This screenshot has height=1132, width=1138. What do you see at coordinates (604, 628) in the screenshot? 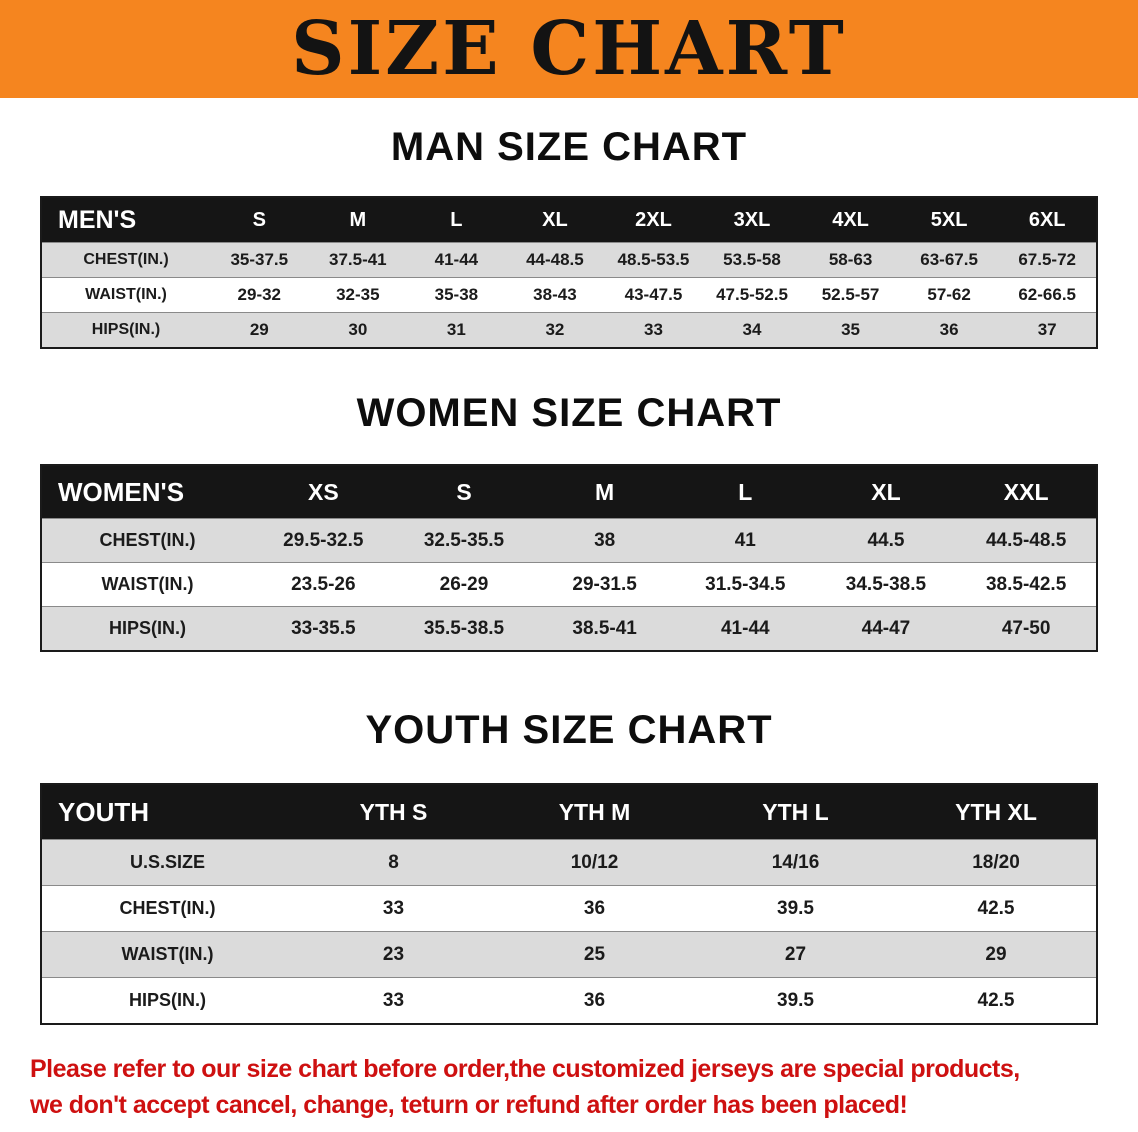
I see `measurement-value: 38.5-41` at bounding box center [604, 628].